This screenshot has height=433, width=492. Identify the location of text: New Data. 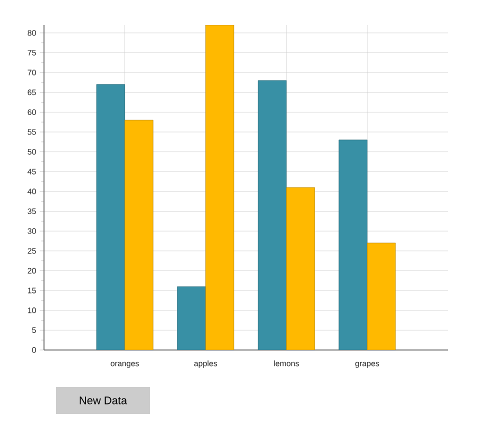
(104, 400).